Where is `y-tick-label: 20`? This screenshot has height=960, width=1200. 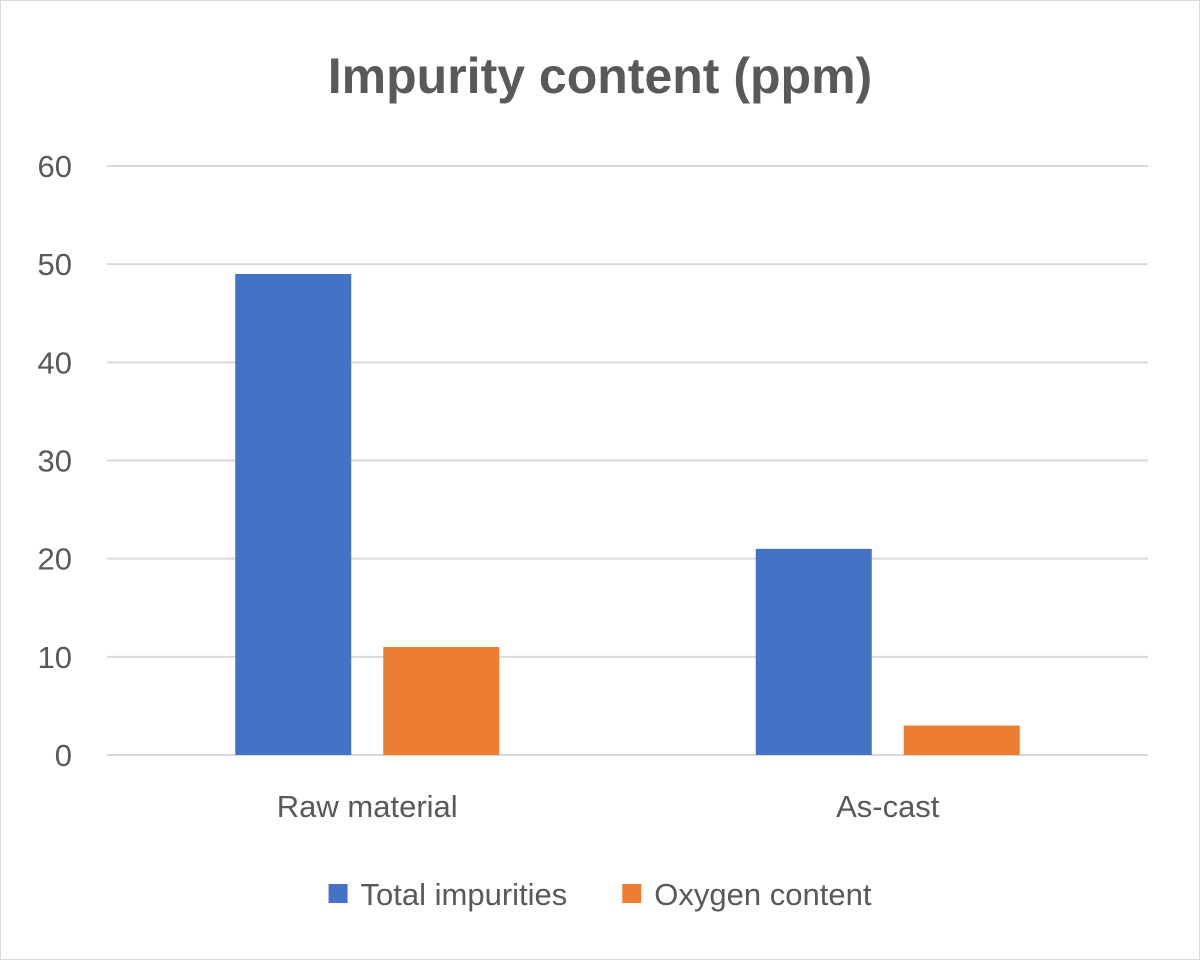
y-tick-label: 20 is located at coordinates (55, 559).